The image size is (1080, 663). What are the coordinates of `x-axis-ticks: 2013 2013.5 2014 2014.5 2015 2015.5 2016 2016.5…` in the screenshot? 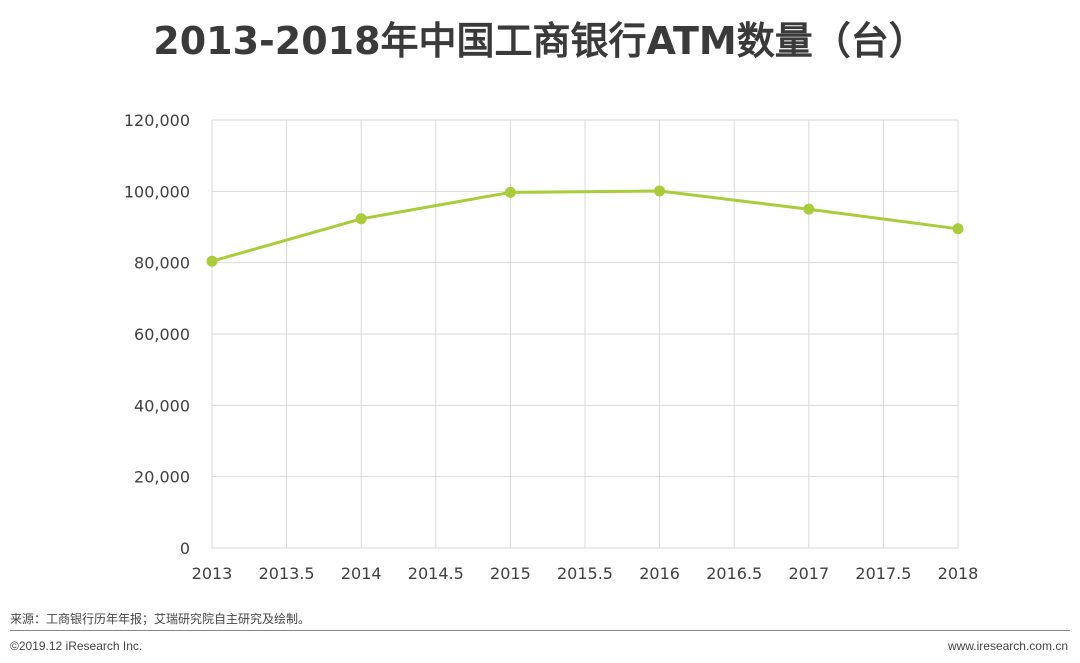 It's located at (585, 573).